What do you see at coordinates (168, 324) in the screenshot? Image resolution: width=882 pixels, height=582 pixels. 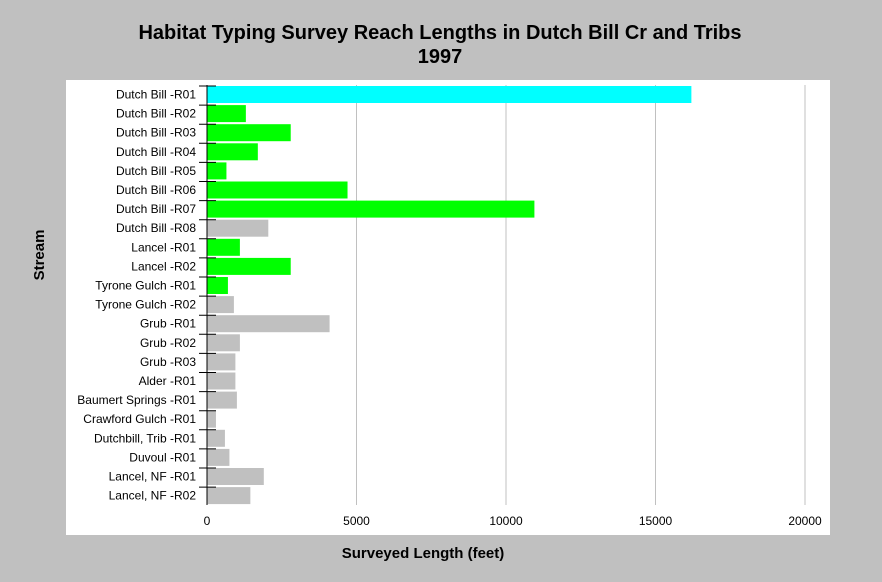 I see `y-tick-label: Grub -R01` at bounding box center [168, 324].